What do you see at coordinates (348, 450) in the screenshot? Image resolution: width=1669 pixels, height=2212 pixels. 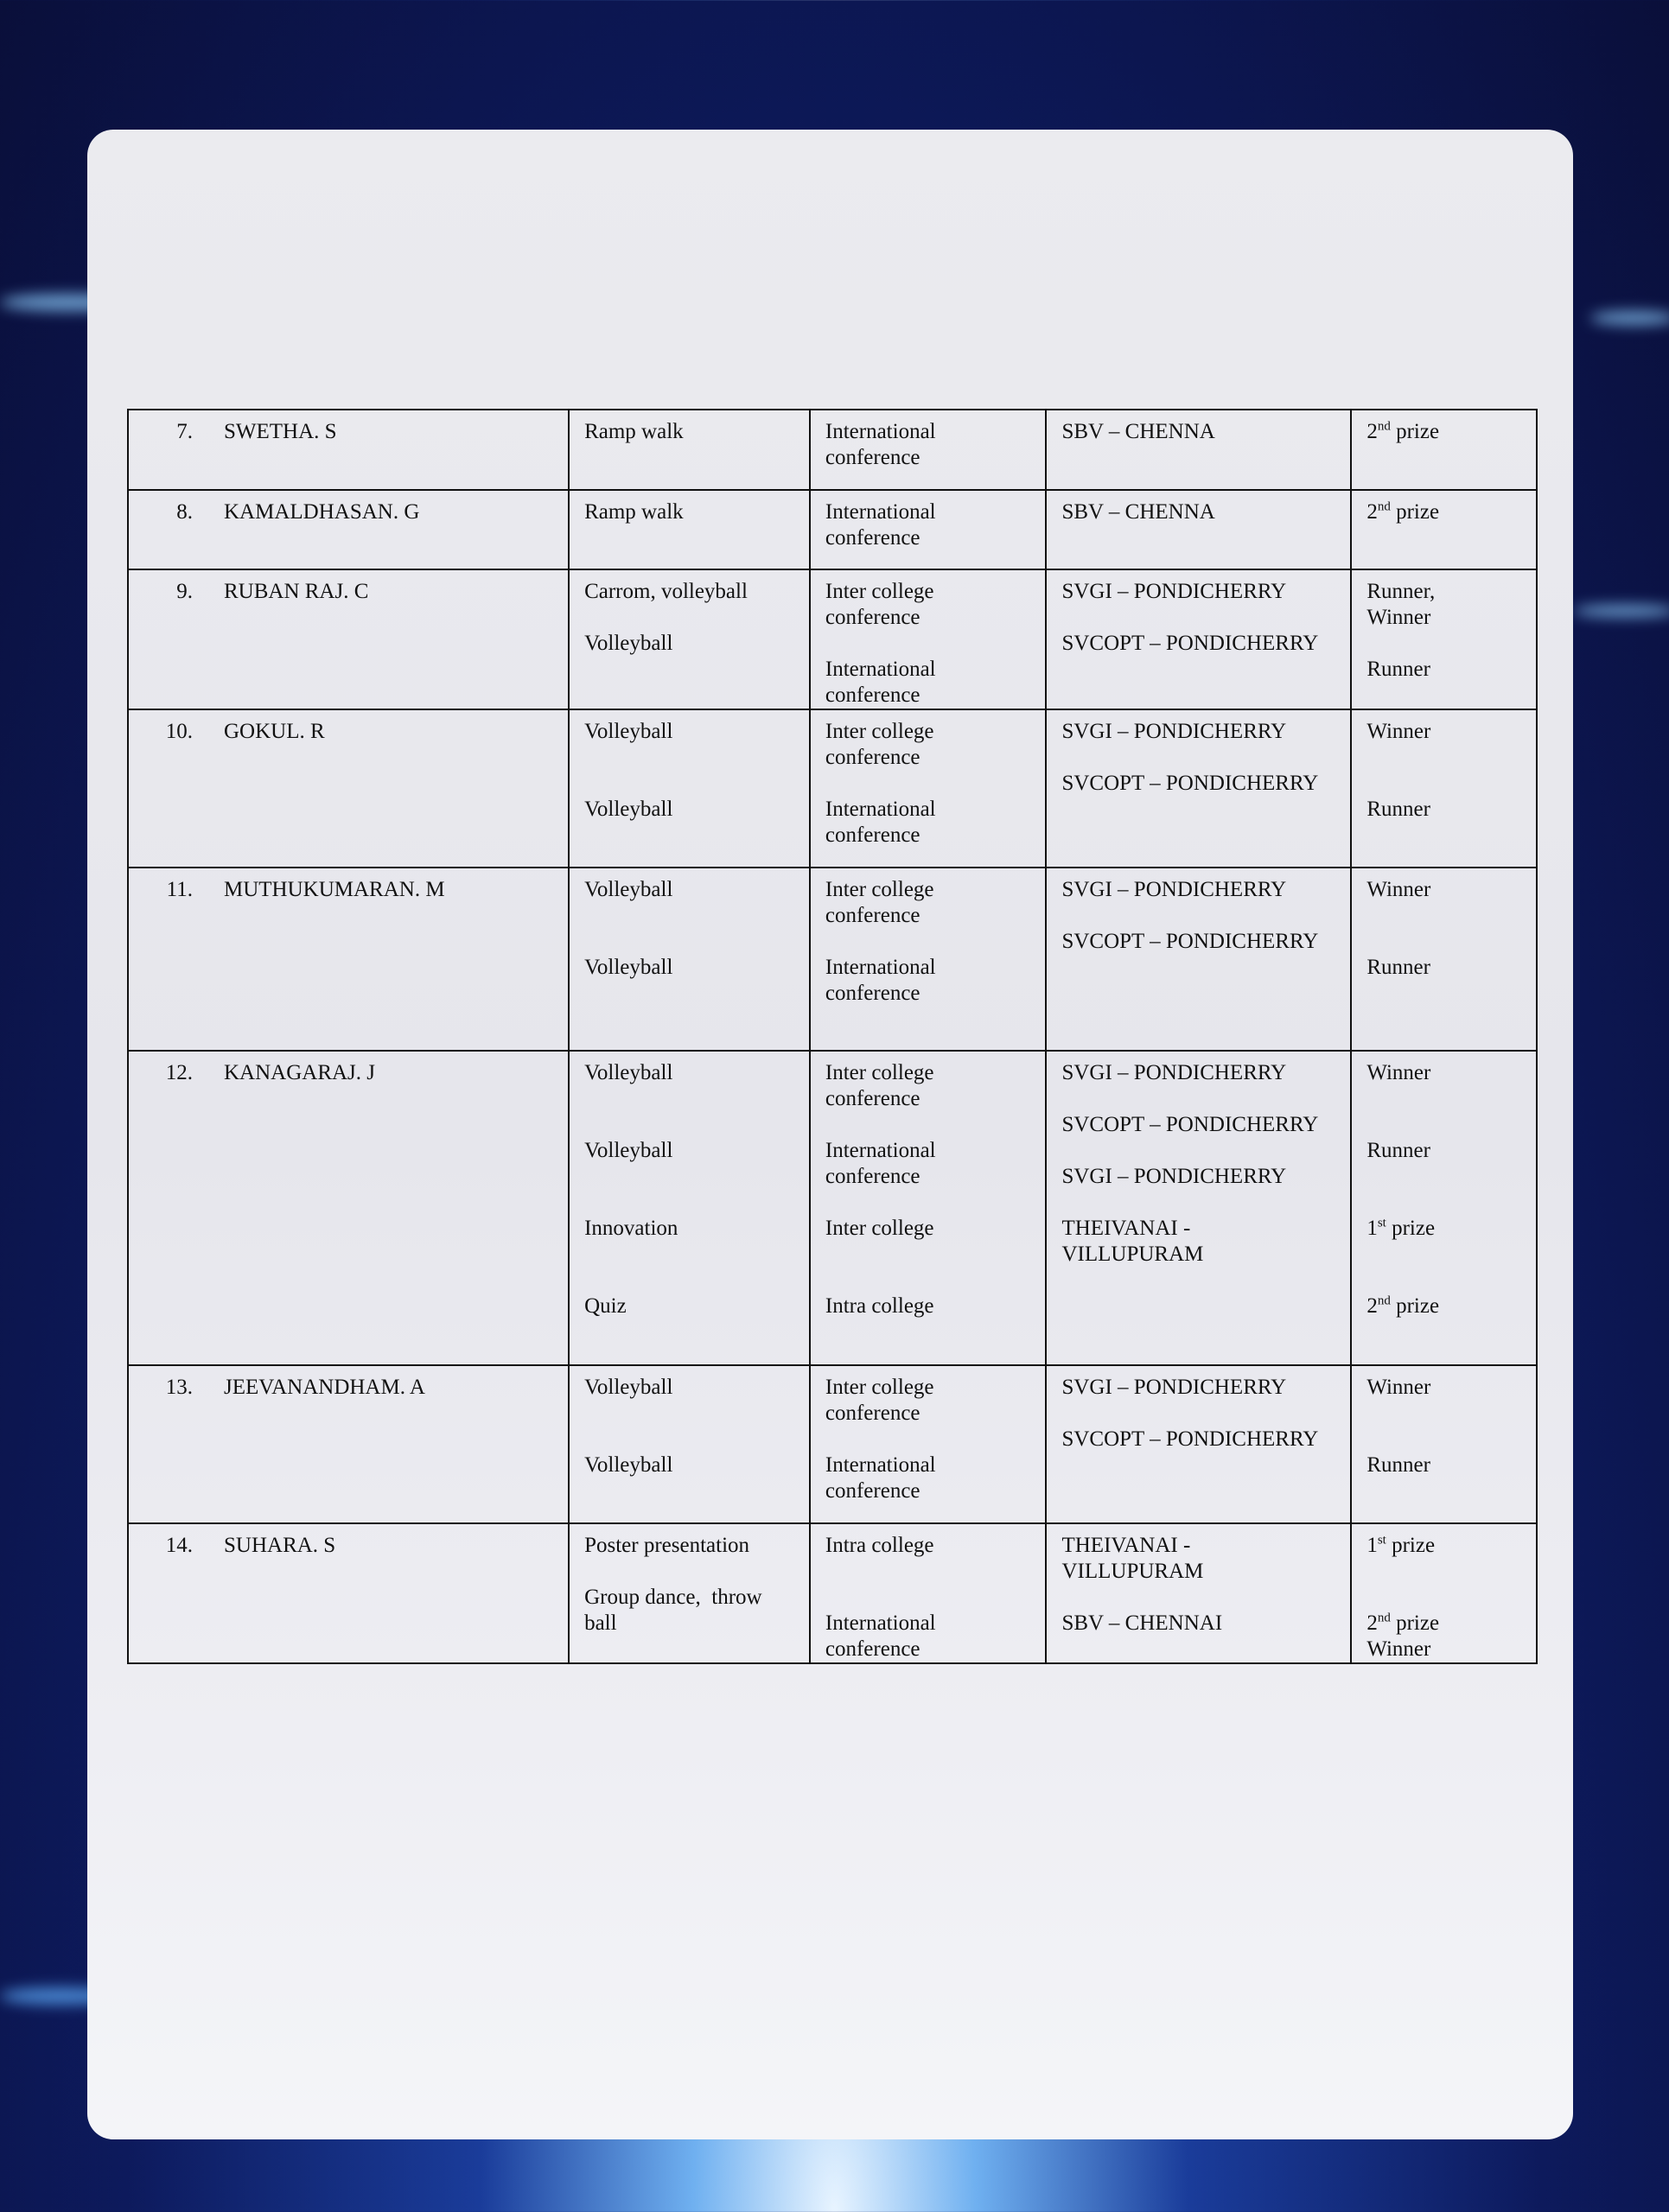 I see `student-cell: 7. SWETHA. S` at bounding box center [348, 450].